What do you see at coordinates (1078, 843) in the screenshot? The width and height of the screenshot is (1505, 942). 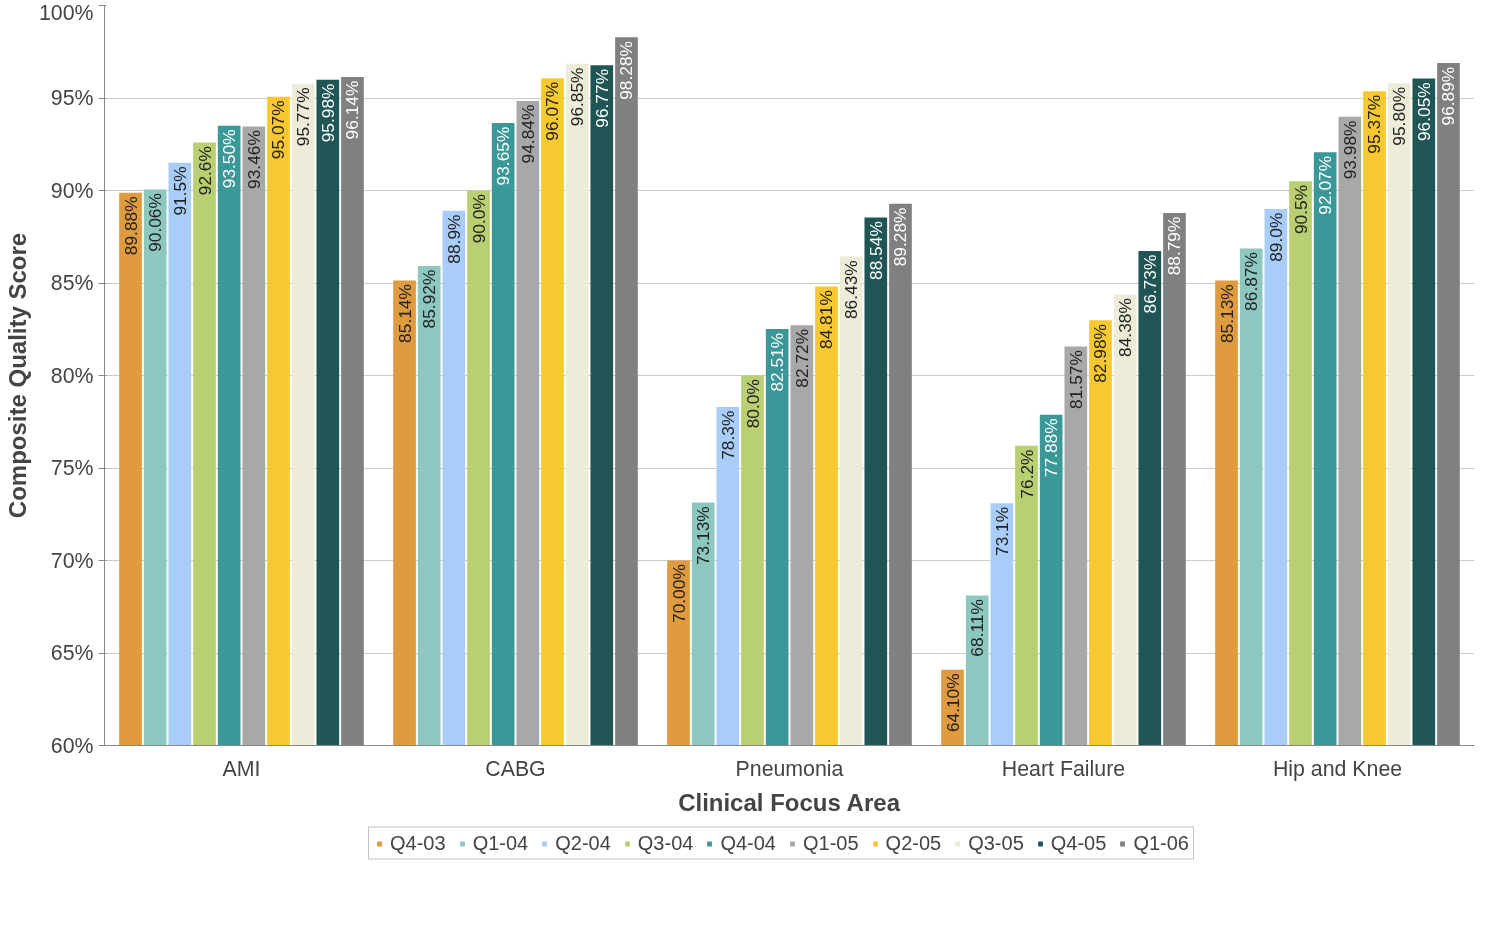 I see `legend-label: Q4-05` at bounding box center [1078, 843].